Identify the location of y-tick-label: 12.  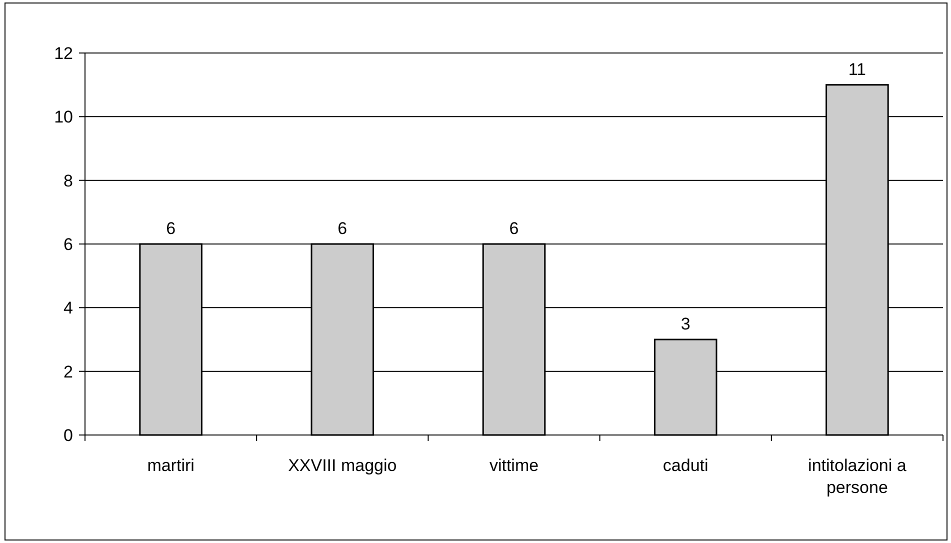
(63, 53).